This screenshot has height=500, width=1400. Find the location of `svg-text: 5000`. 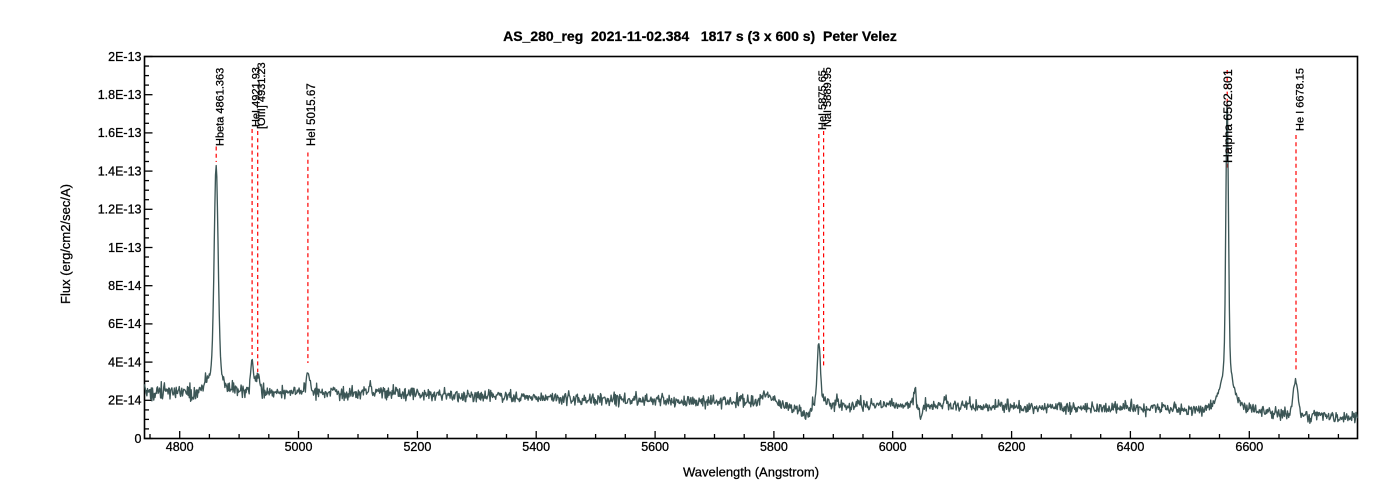

svg-text: 5000 is located at coordinates (299, 447).